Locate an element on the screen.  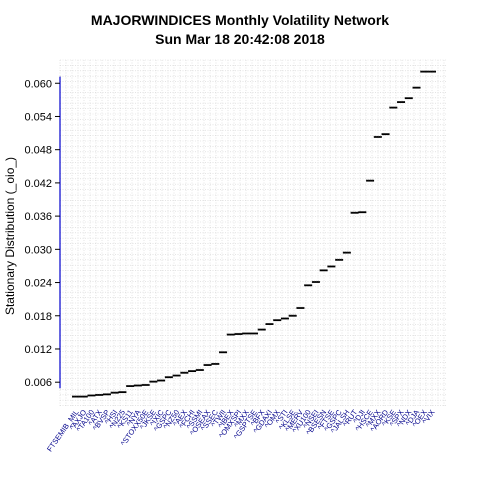
chart-title: MAJORWINDICES Monthly Volatility Network is located at coordinates (240, 20).